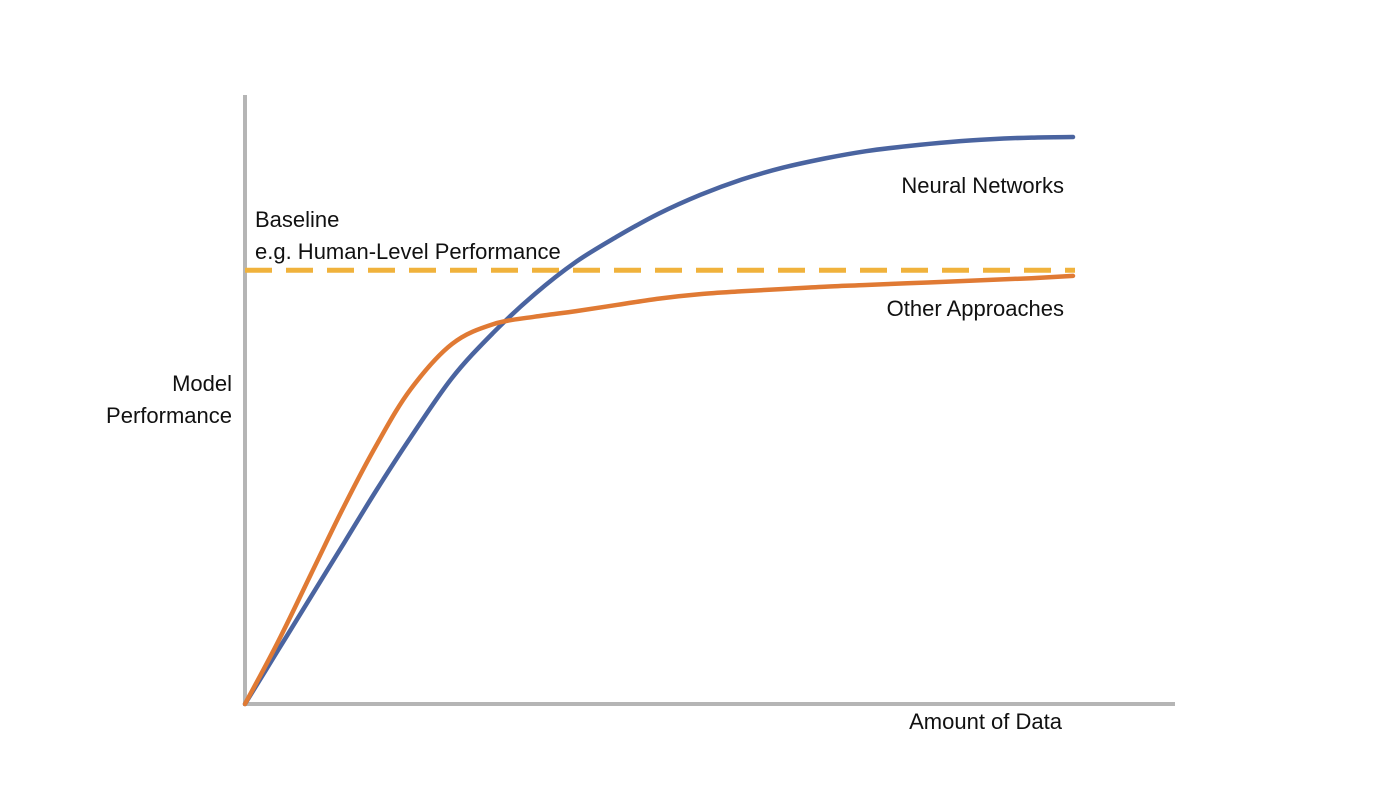 The image size is (1400, 801). I want to click on x-axis-label: Amount of Data, so click(986, 721).